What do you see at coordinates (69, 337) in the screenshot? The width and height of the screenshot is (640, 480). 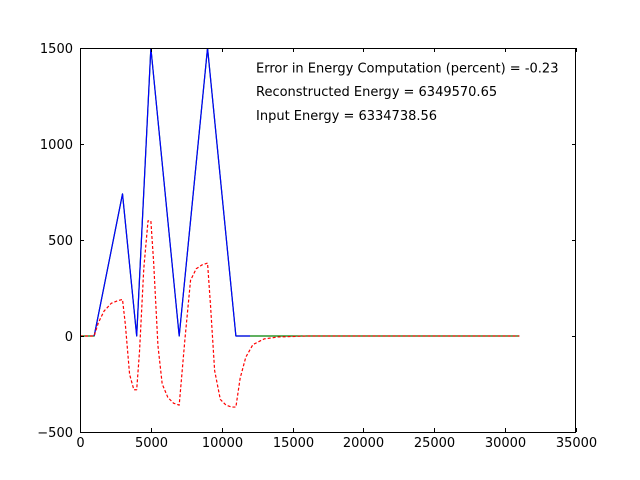 I see `y-tick-label: 0` at bounding box center [69, 337].